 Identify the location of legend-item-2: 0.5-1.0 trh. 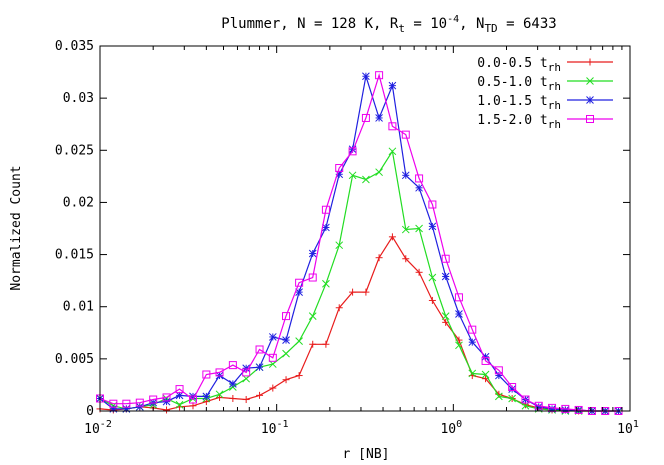
(545, 84).